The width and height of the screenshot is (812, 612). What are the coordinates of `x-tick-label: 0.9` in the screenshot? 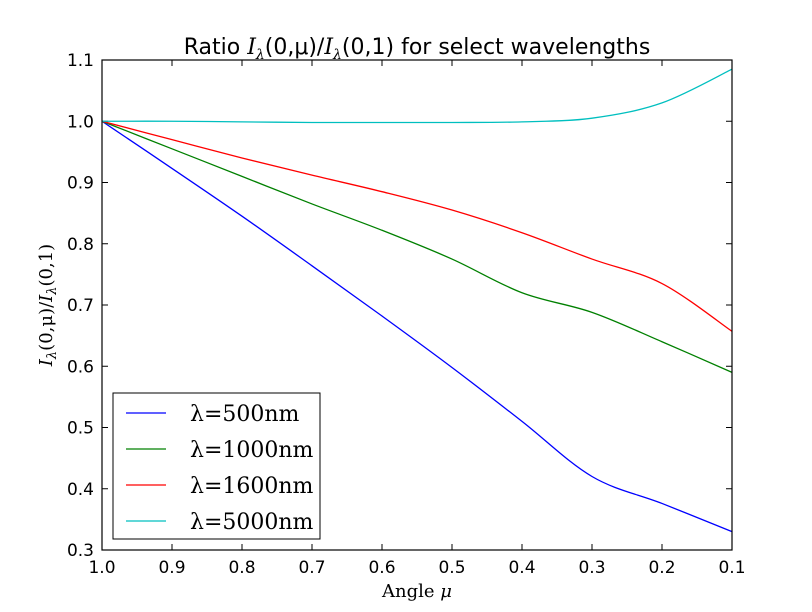 It's located at (171, 568).